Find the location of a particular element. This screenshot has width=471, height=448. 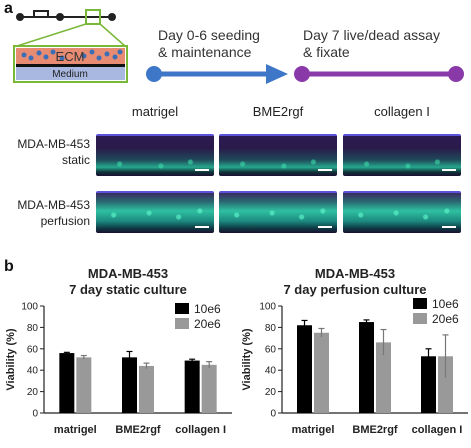

panel-b-letter: b is located at coordinates (9, 266).